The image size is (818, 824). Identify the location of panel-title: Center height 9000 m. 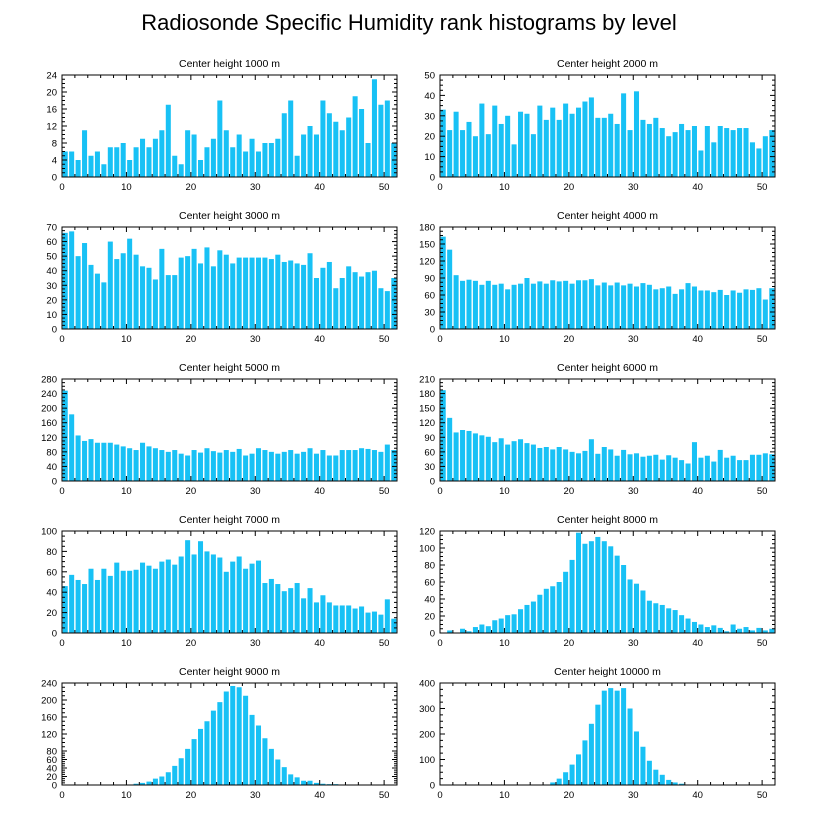
(229, 672).